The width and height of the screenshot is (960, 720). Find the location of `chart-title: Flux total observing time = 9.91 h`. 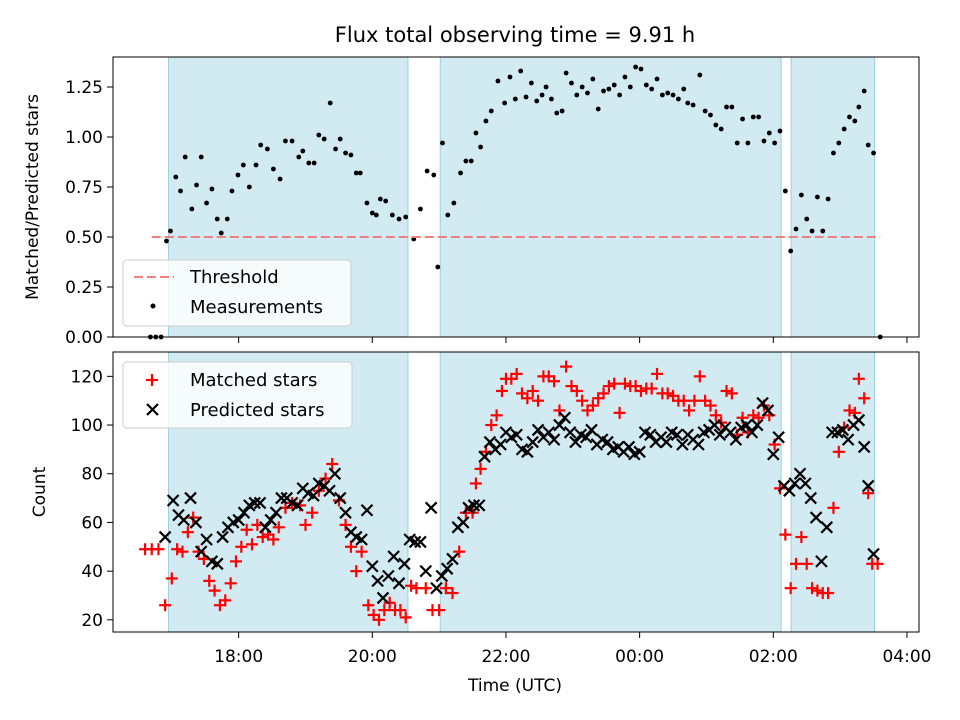

chart-title: Flux total observing time = 9.91 h is located at coordinates (515, 35).